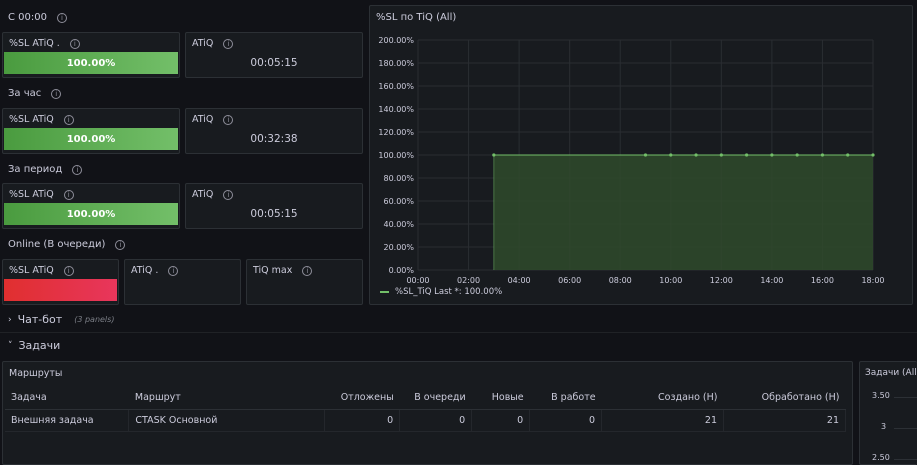 The image size is (917, 465). What do you see at coordinates (67, 398) in the screenshot?
I see `column-header: Задача` at bounding box center [67, 398].